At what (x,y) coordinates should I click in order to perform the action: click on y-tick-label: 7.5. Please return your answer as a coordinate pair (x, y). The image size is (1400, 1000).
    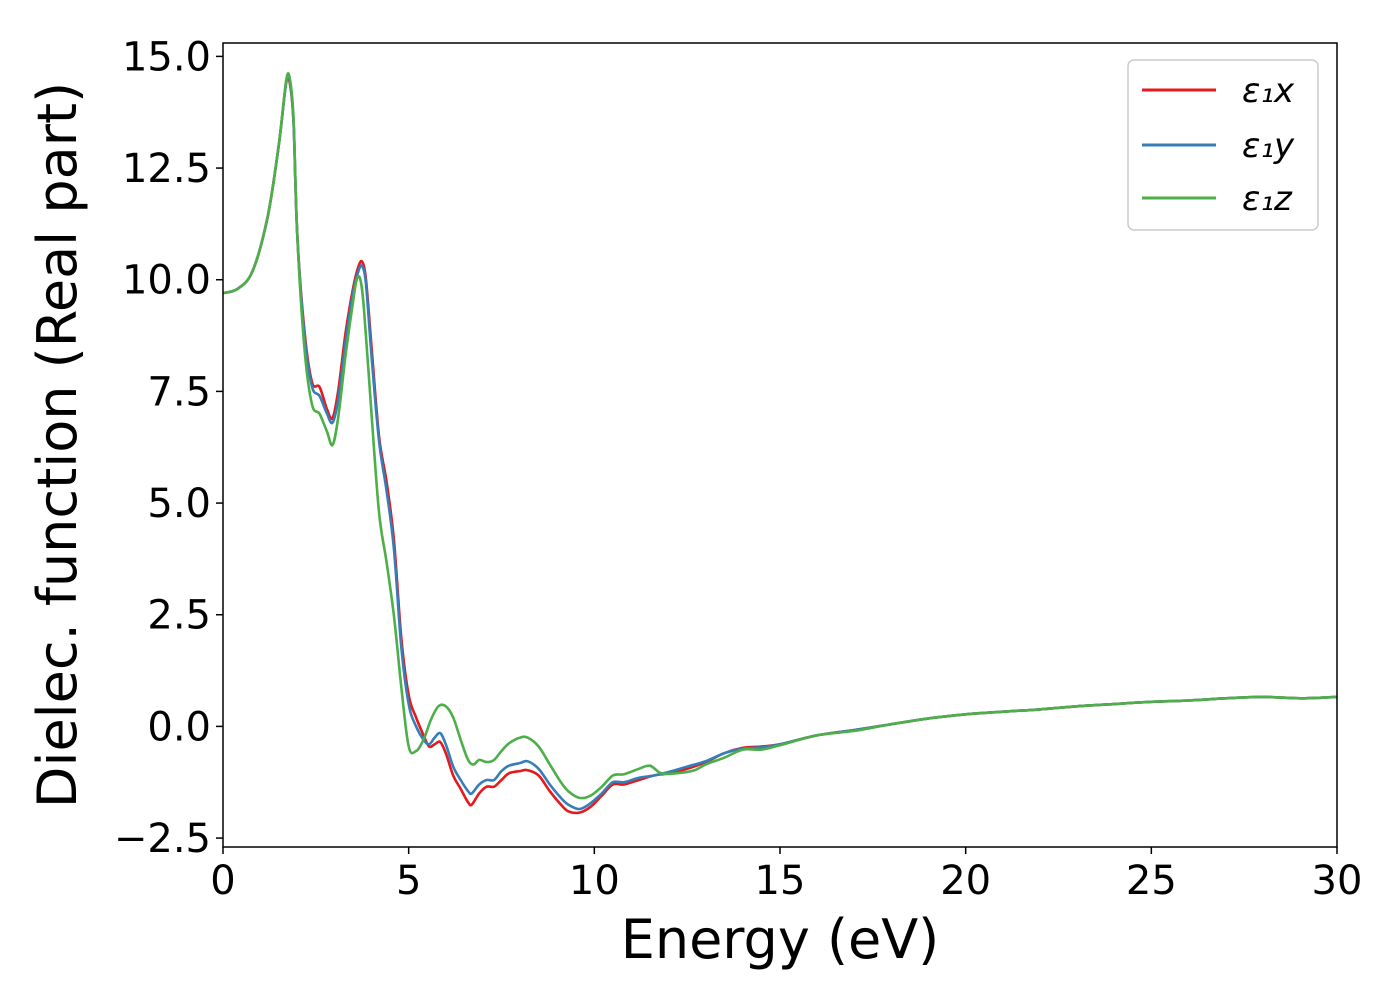
    Looking at the image, I should click on (179, 392).